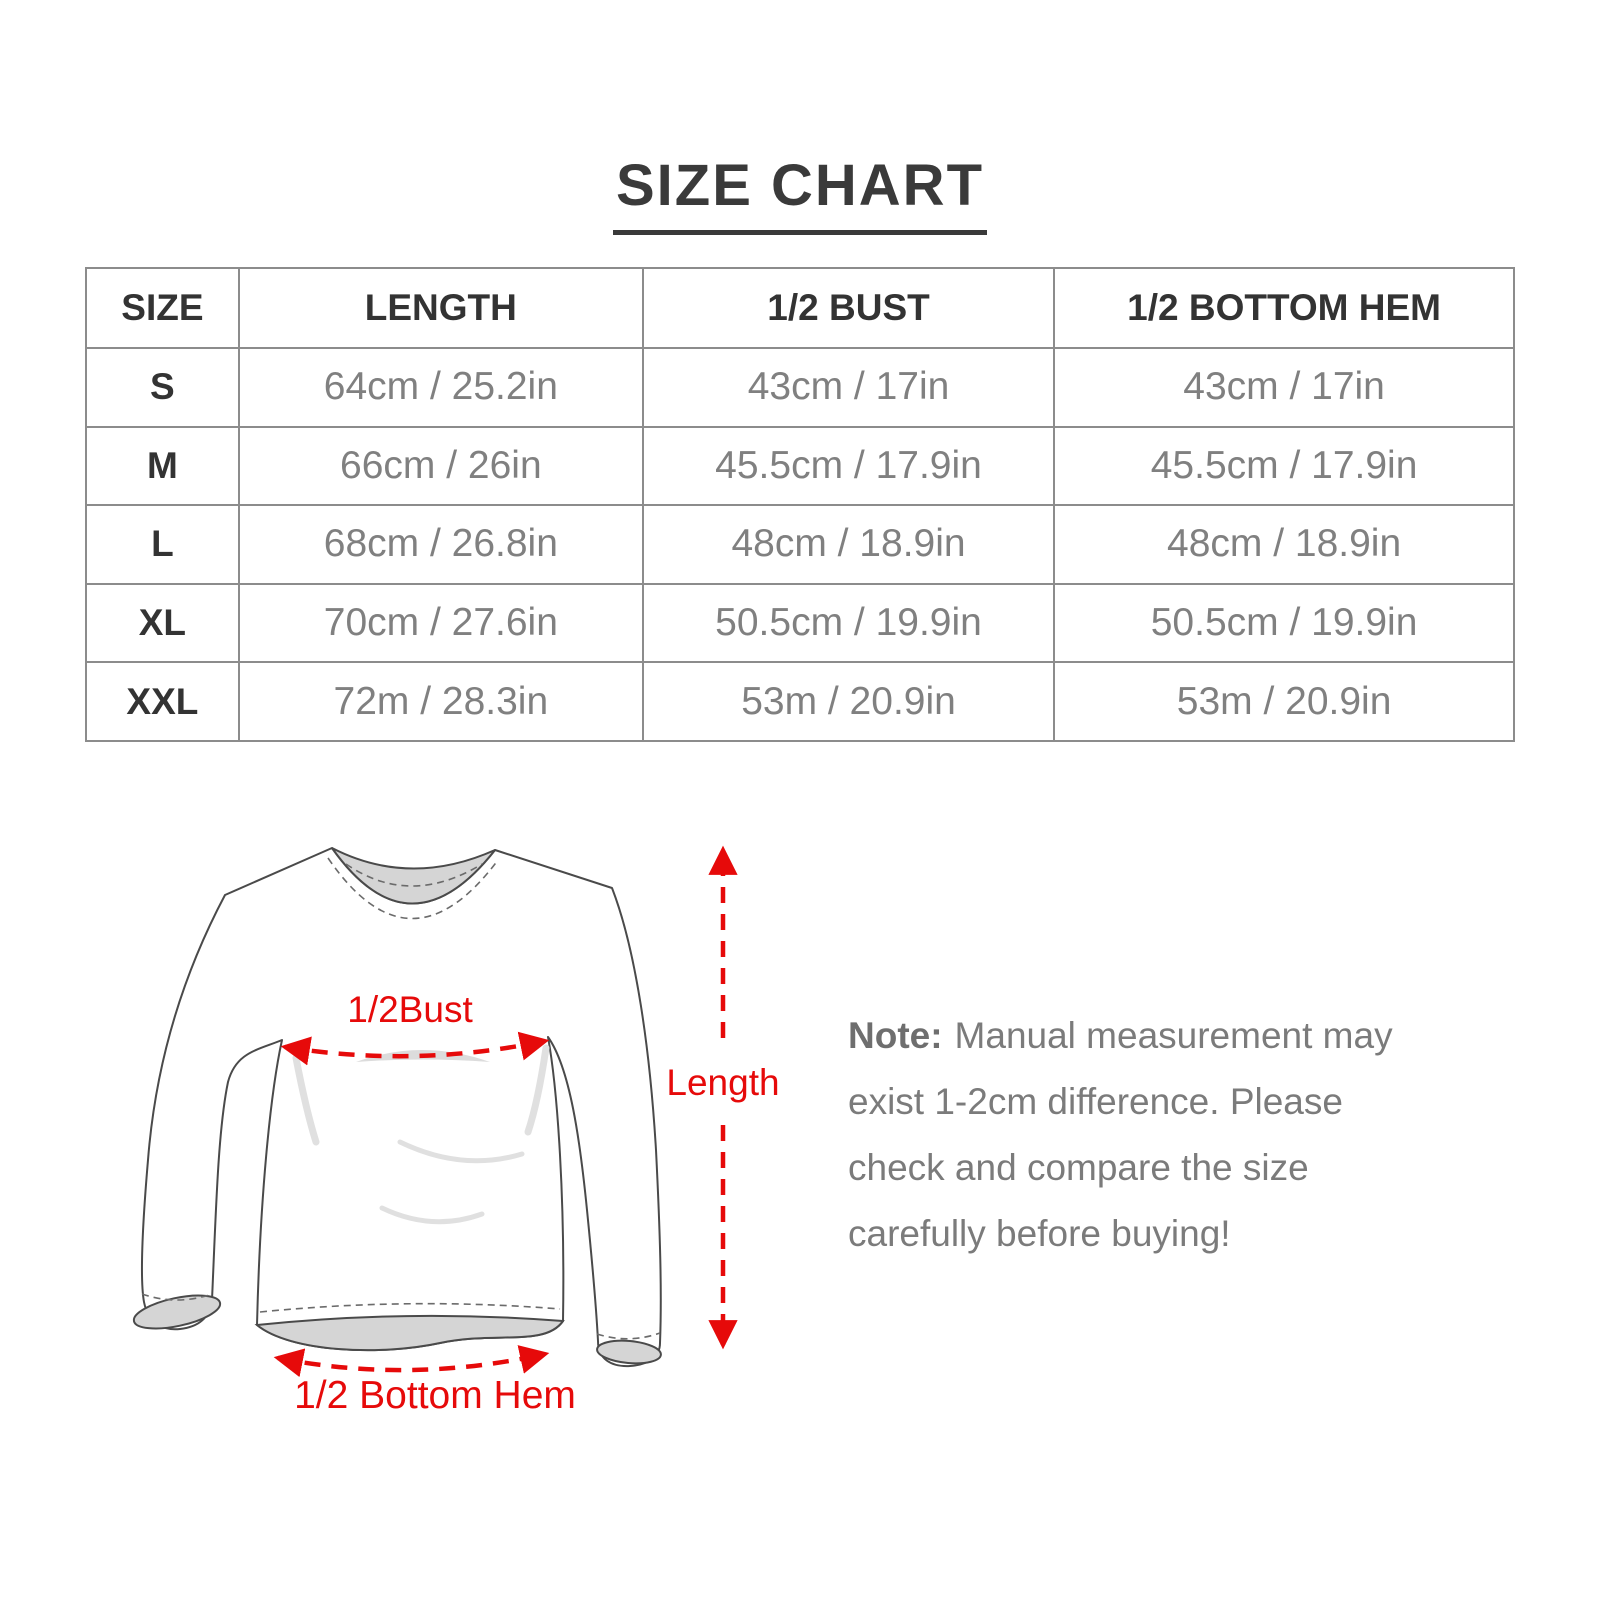 Image resolution: width=1600 pixels, height=1600 pixels. I want to click on left-cuff, so click(177, 1312).